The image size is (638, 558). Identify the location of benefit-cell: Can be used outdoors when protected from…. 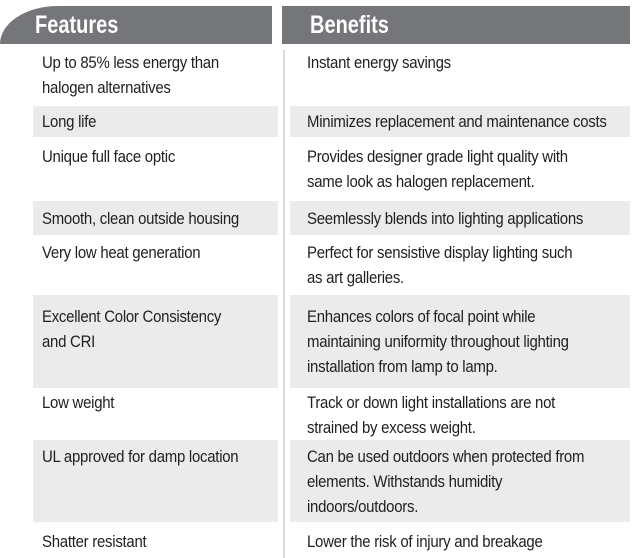
(460, 481).